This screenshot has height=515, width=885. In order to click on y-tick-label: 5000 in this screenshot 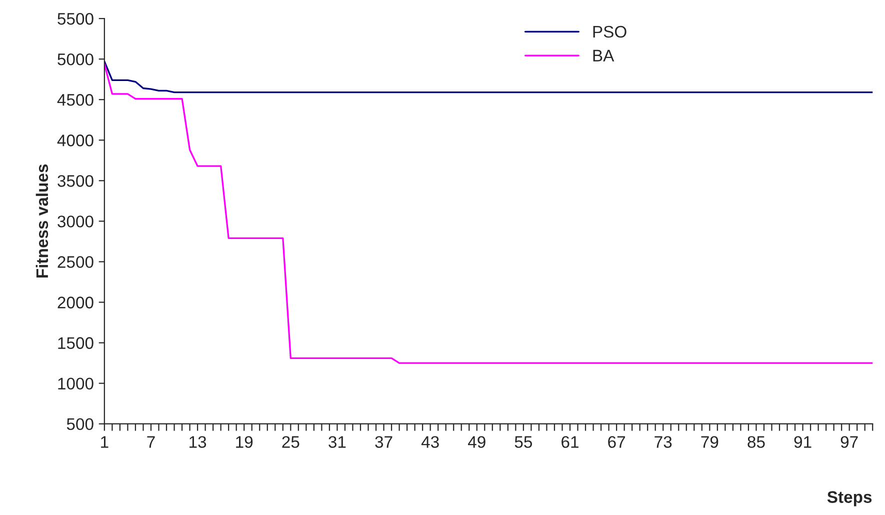, I will do `click(76, 59)`.